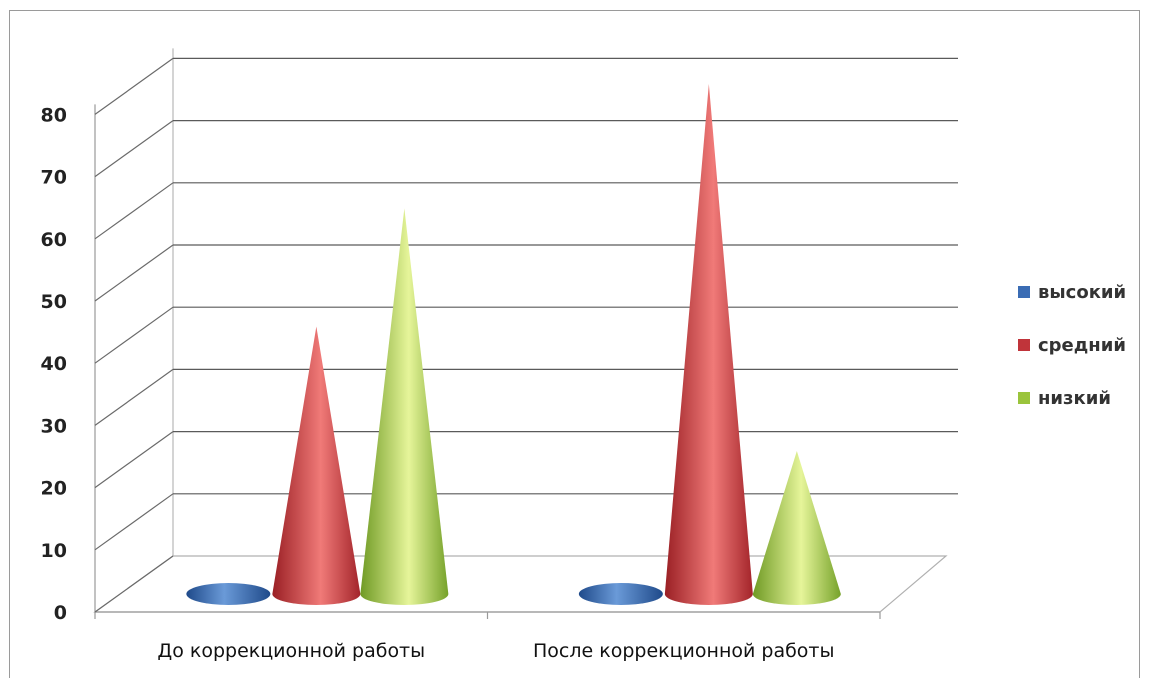  I want to click on y-tick-label: 30, so click(54, 426).